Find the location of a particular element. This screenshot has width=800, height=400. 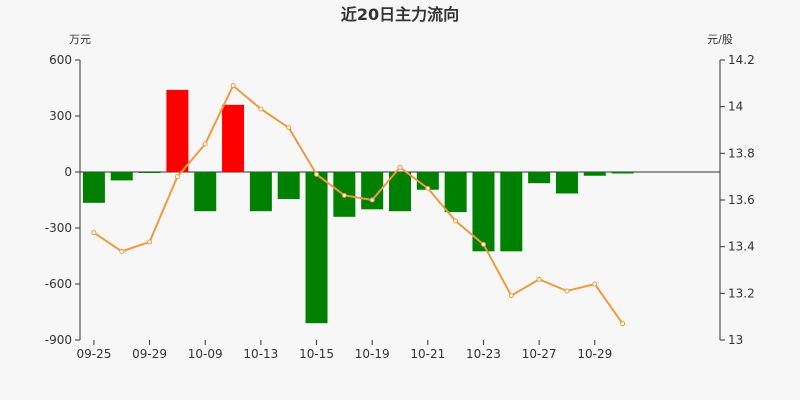

right-tick-label: 13.8 is located at coordinates (741, 153).